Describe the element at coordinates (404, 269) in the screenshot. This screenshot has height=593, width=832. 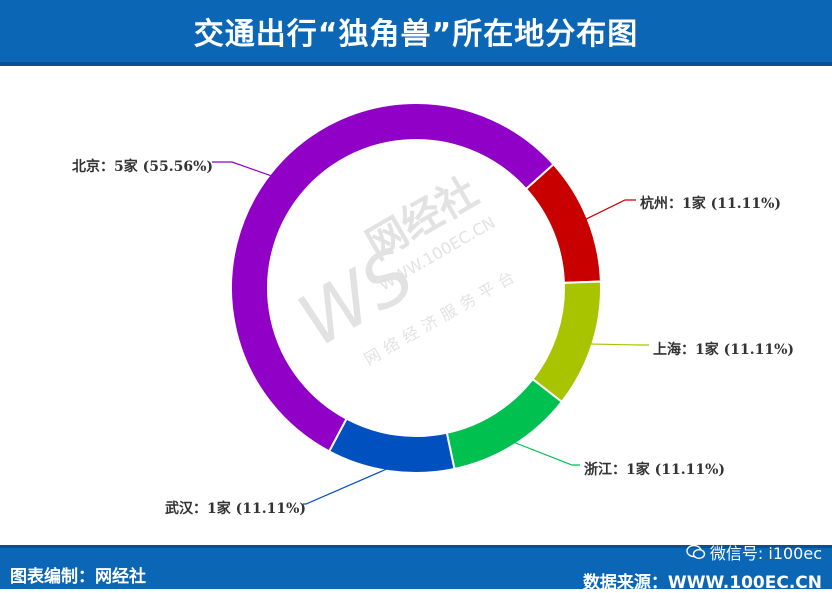
I see `watermark: WS 网经社 WWW.100EC.CN 网络经济服务平台` at that location.